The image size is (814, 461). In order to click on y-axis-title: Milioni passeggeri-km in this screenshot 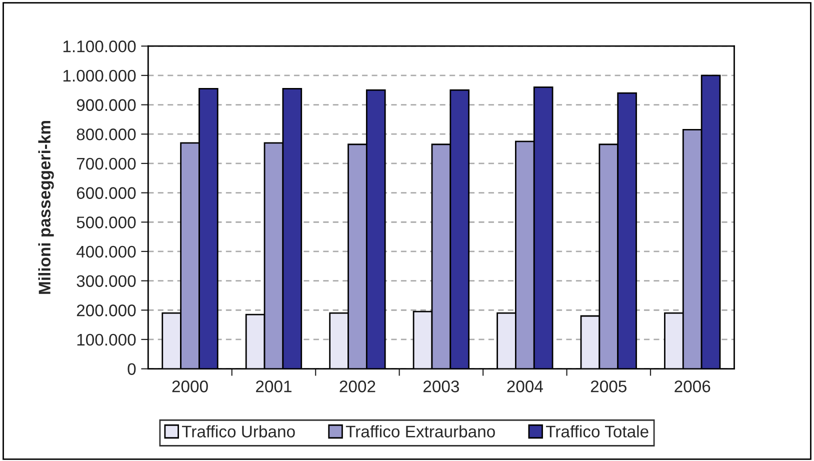, I will do `click(46, 207)`.